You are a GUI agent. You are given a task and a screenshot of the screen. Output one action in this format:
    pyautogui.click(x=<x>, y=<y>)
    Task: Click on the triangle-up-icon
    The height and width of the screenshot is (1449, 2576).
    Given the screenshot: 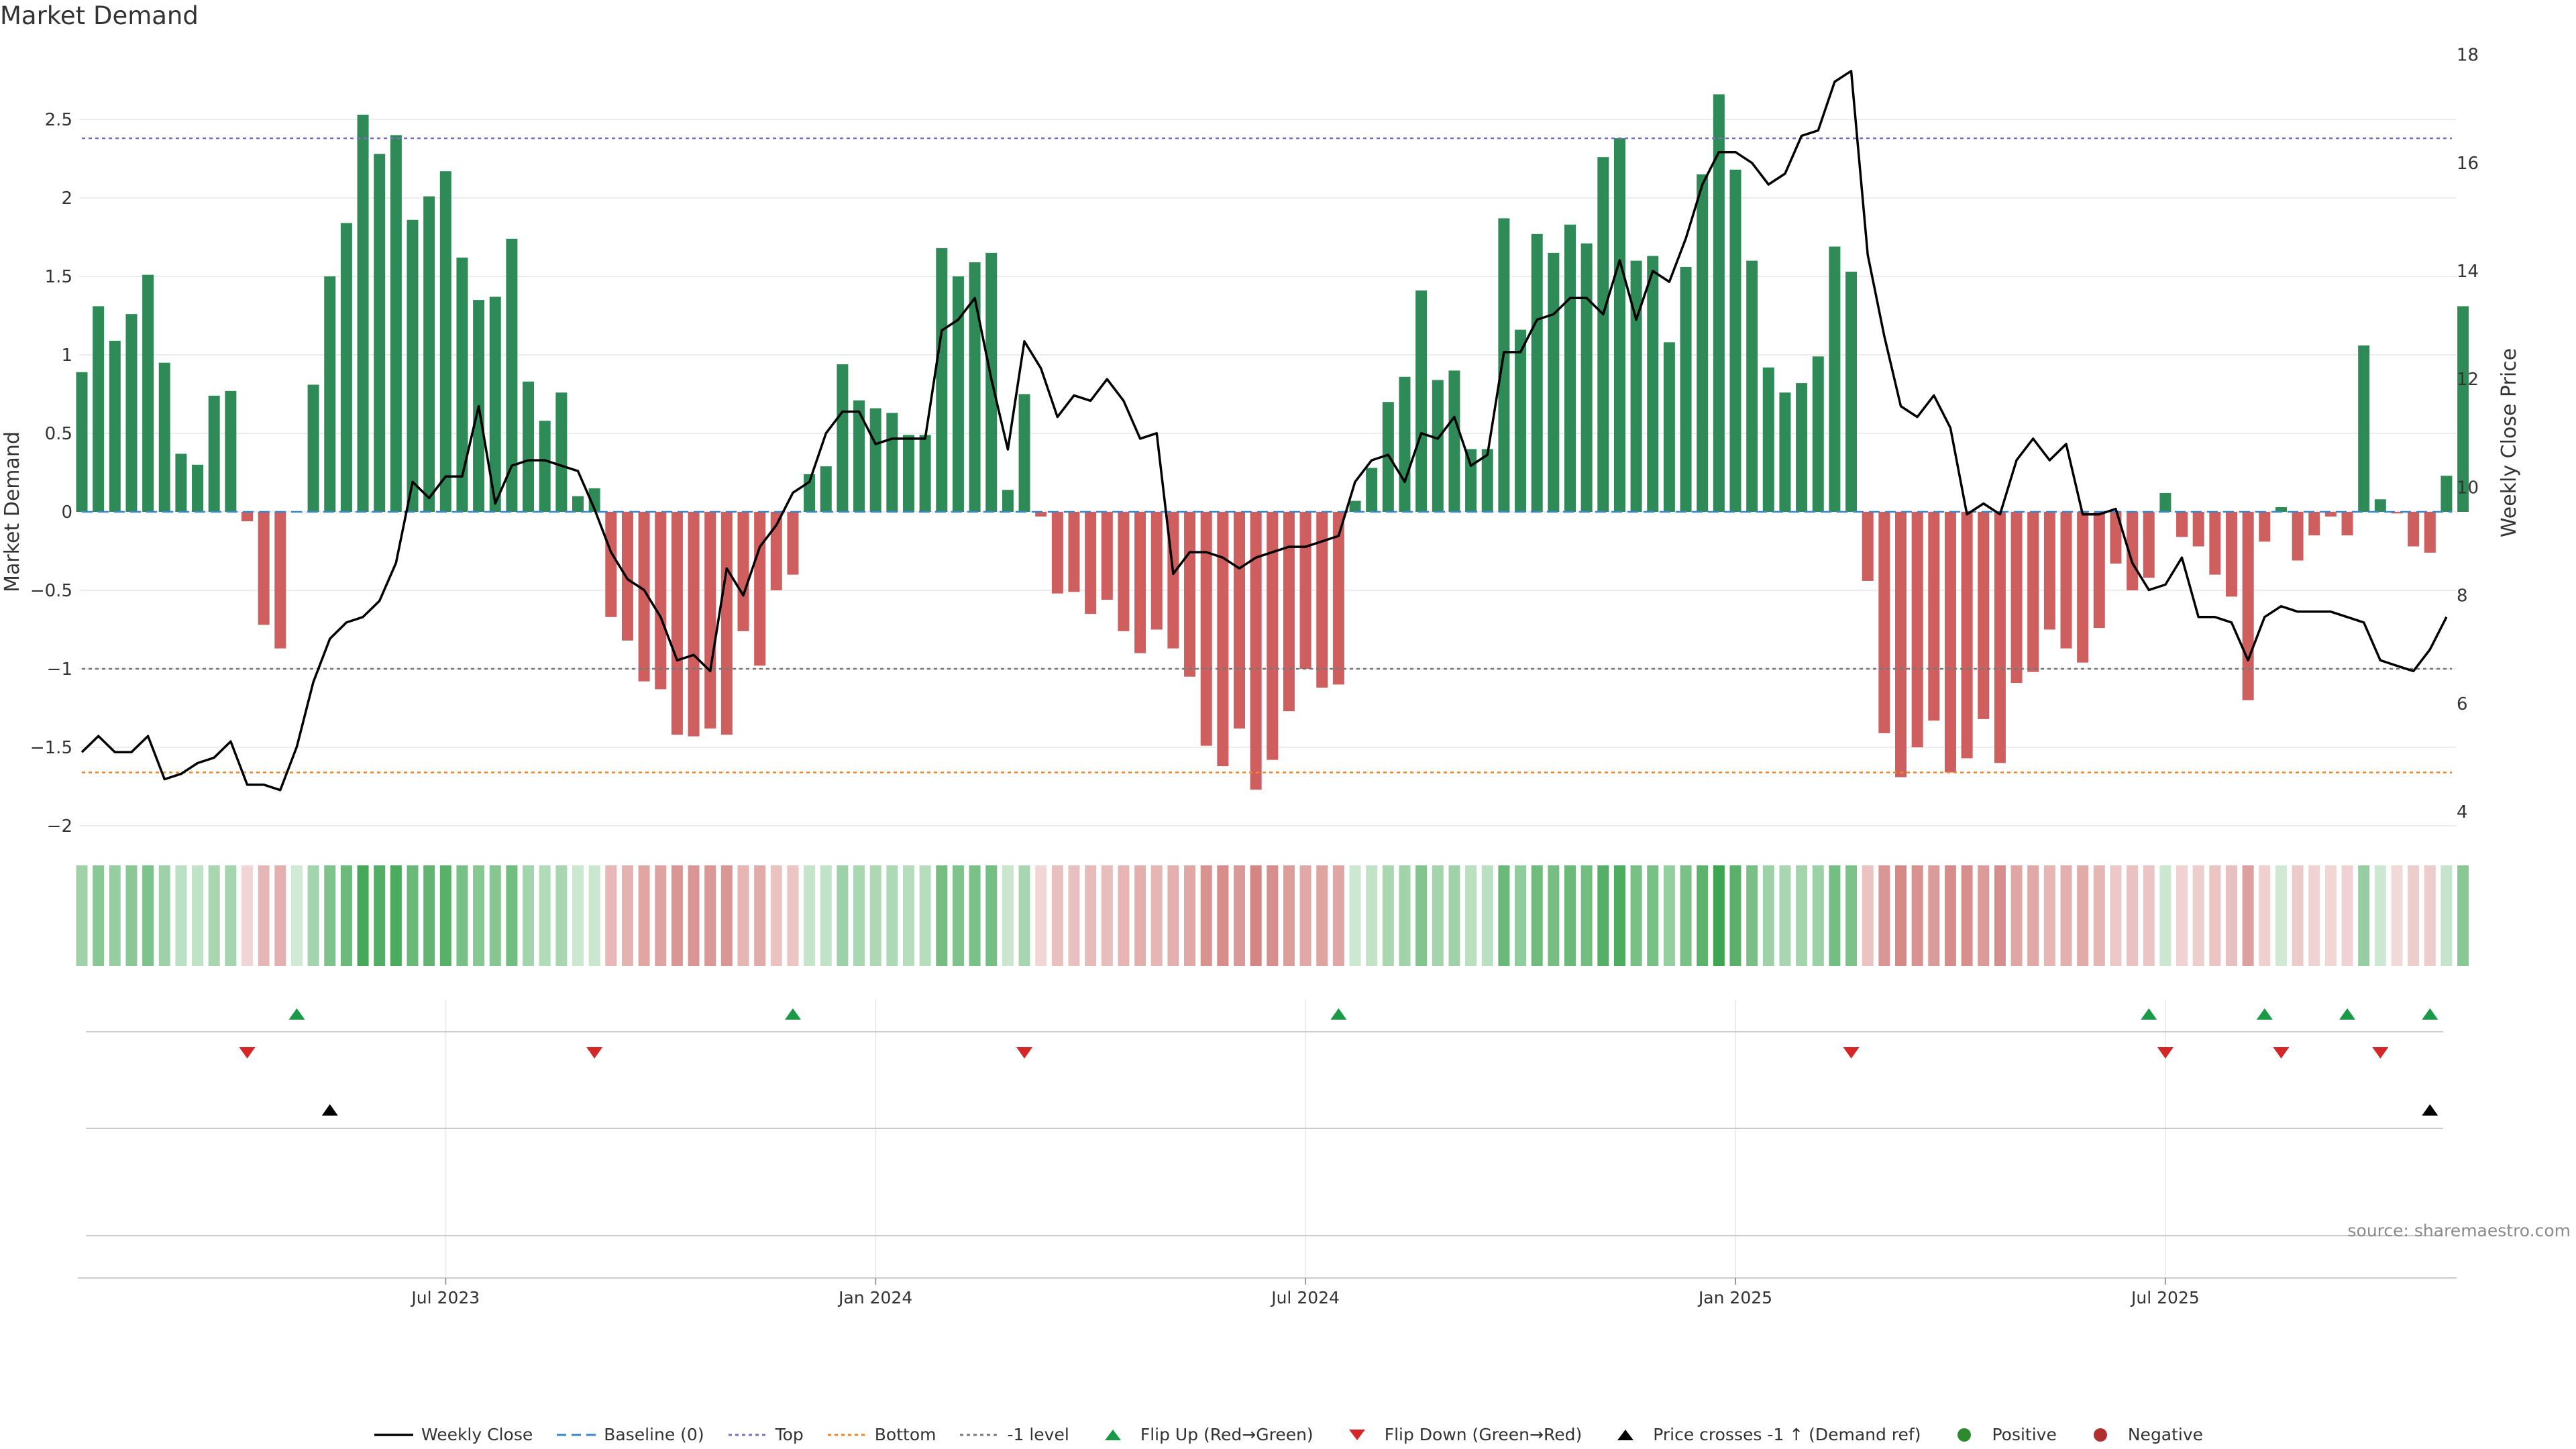 What is the action you would take?
    pyautogui.click(x=1625, y=1434)
    